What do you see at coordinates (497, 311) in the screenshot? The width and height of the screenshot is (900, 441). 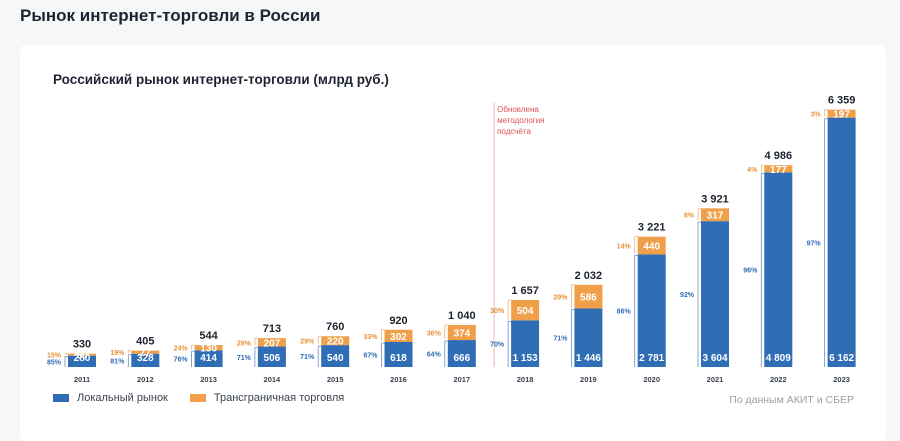 I see `share-label-crossborder: 30%` at bounding box center [497, 311].